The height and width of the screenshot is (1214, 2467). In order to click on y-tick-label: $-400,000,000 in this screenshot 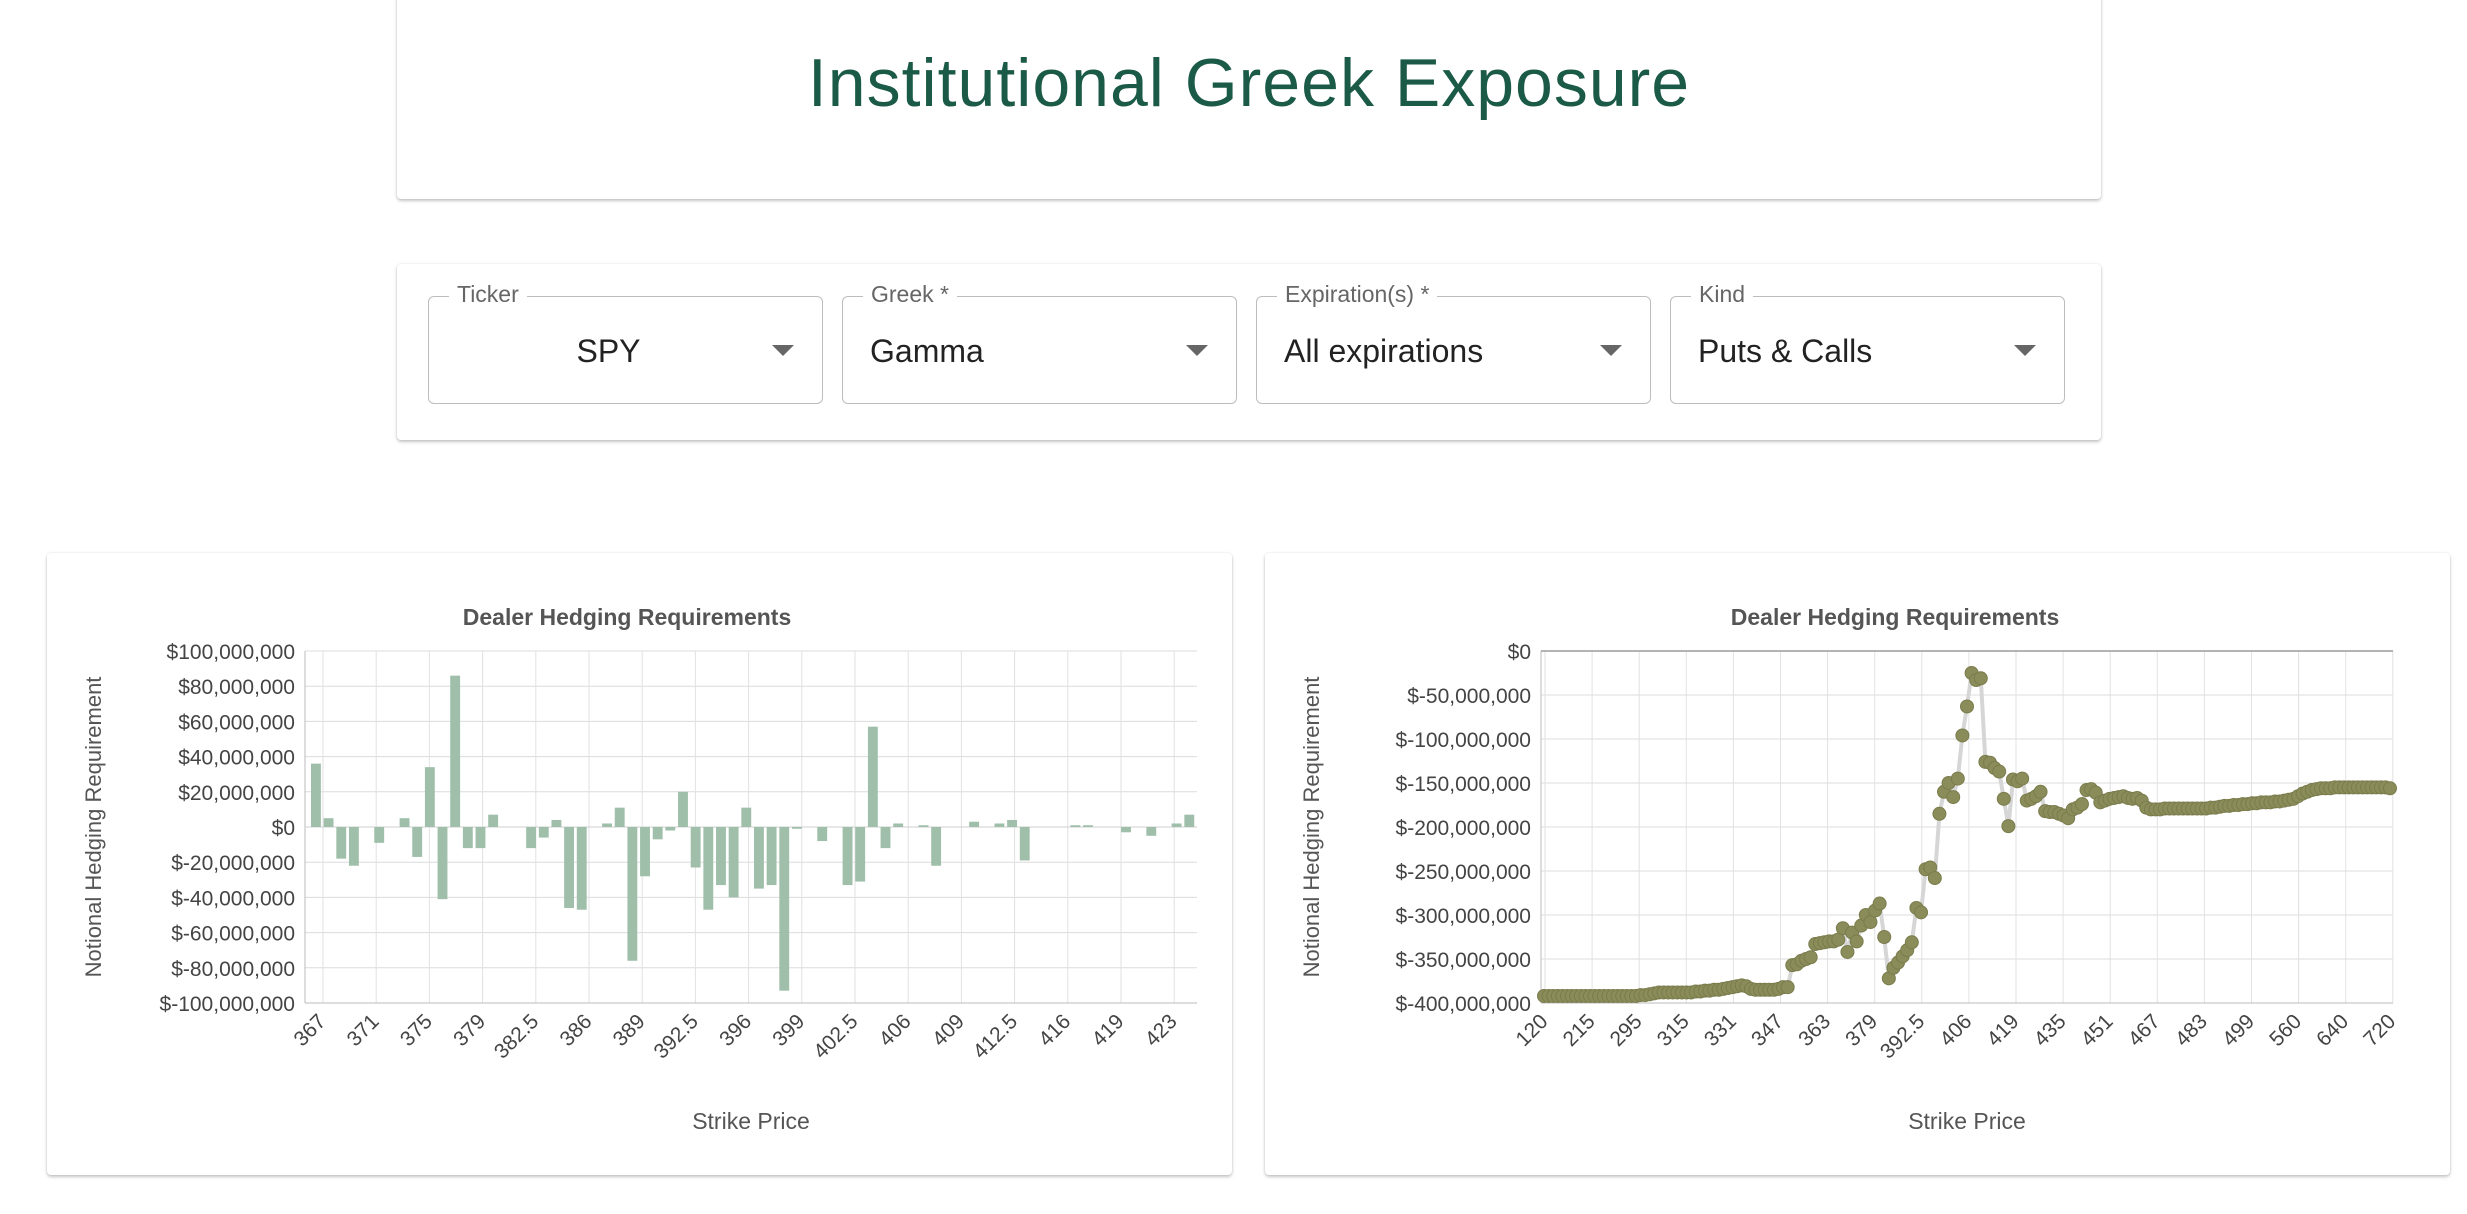, I will do `click(1463, 1004)`.